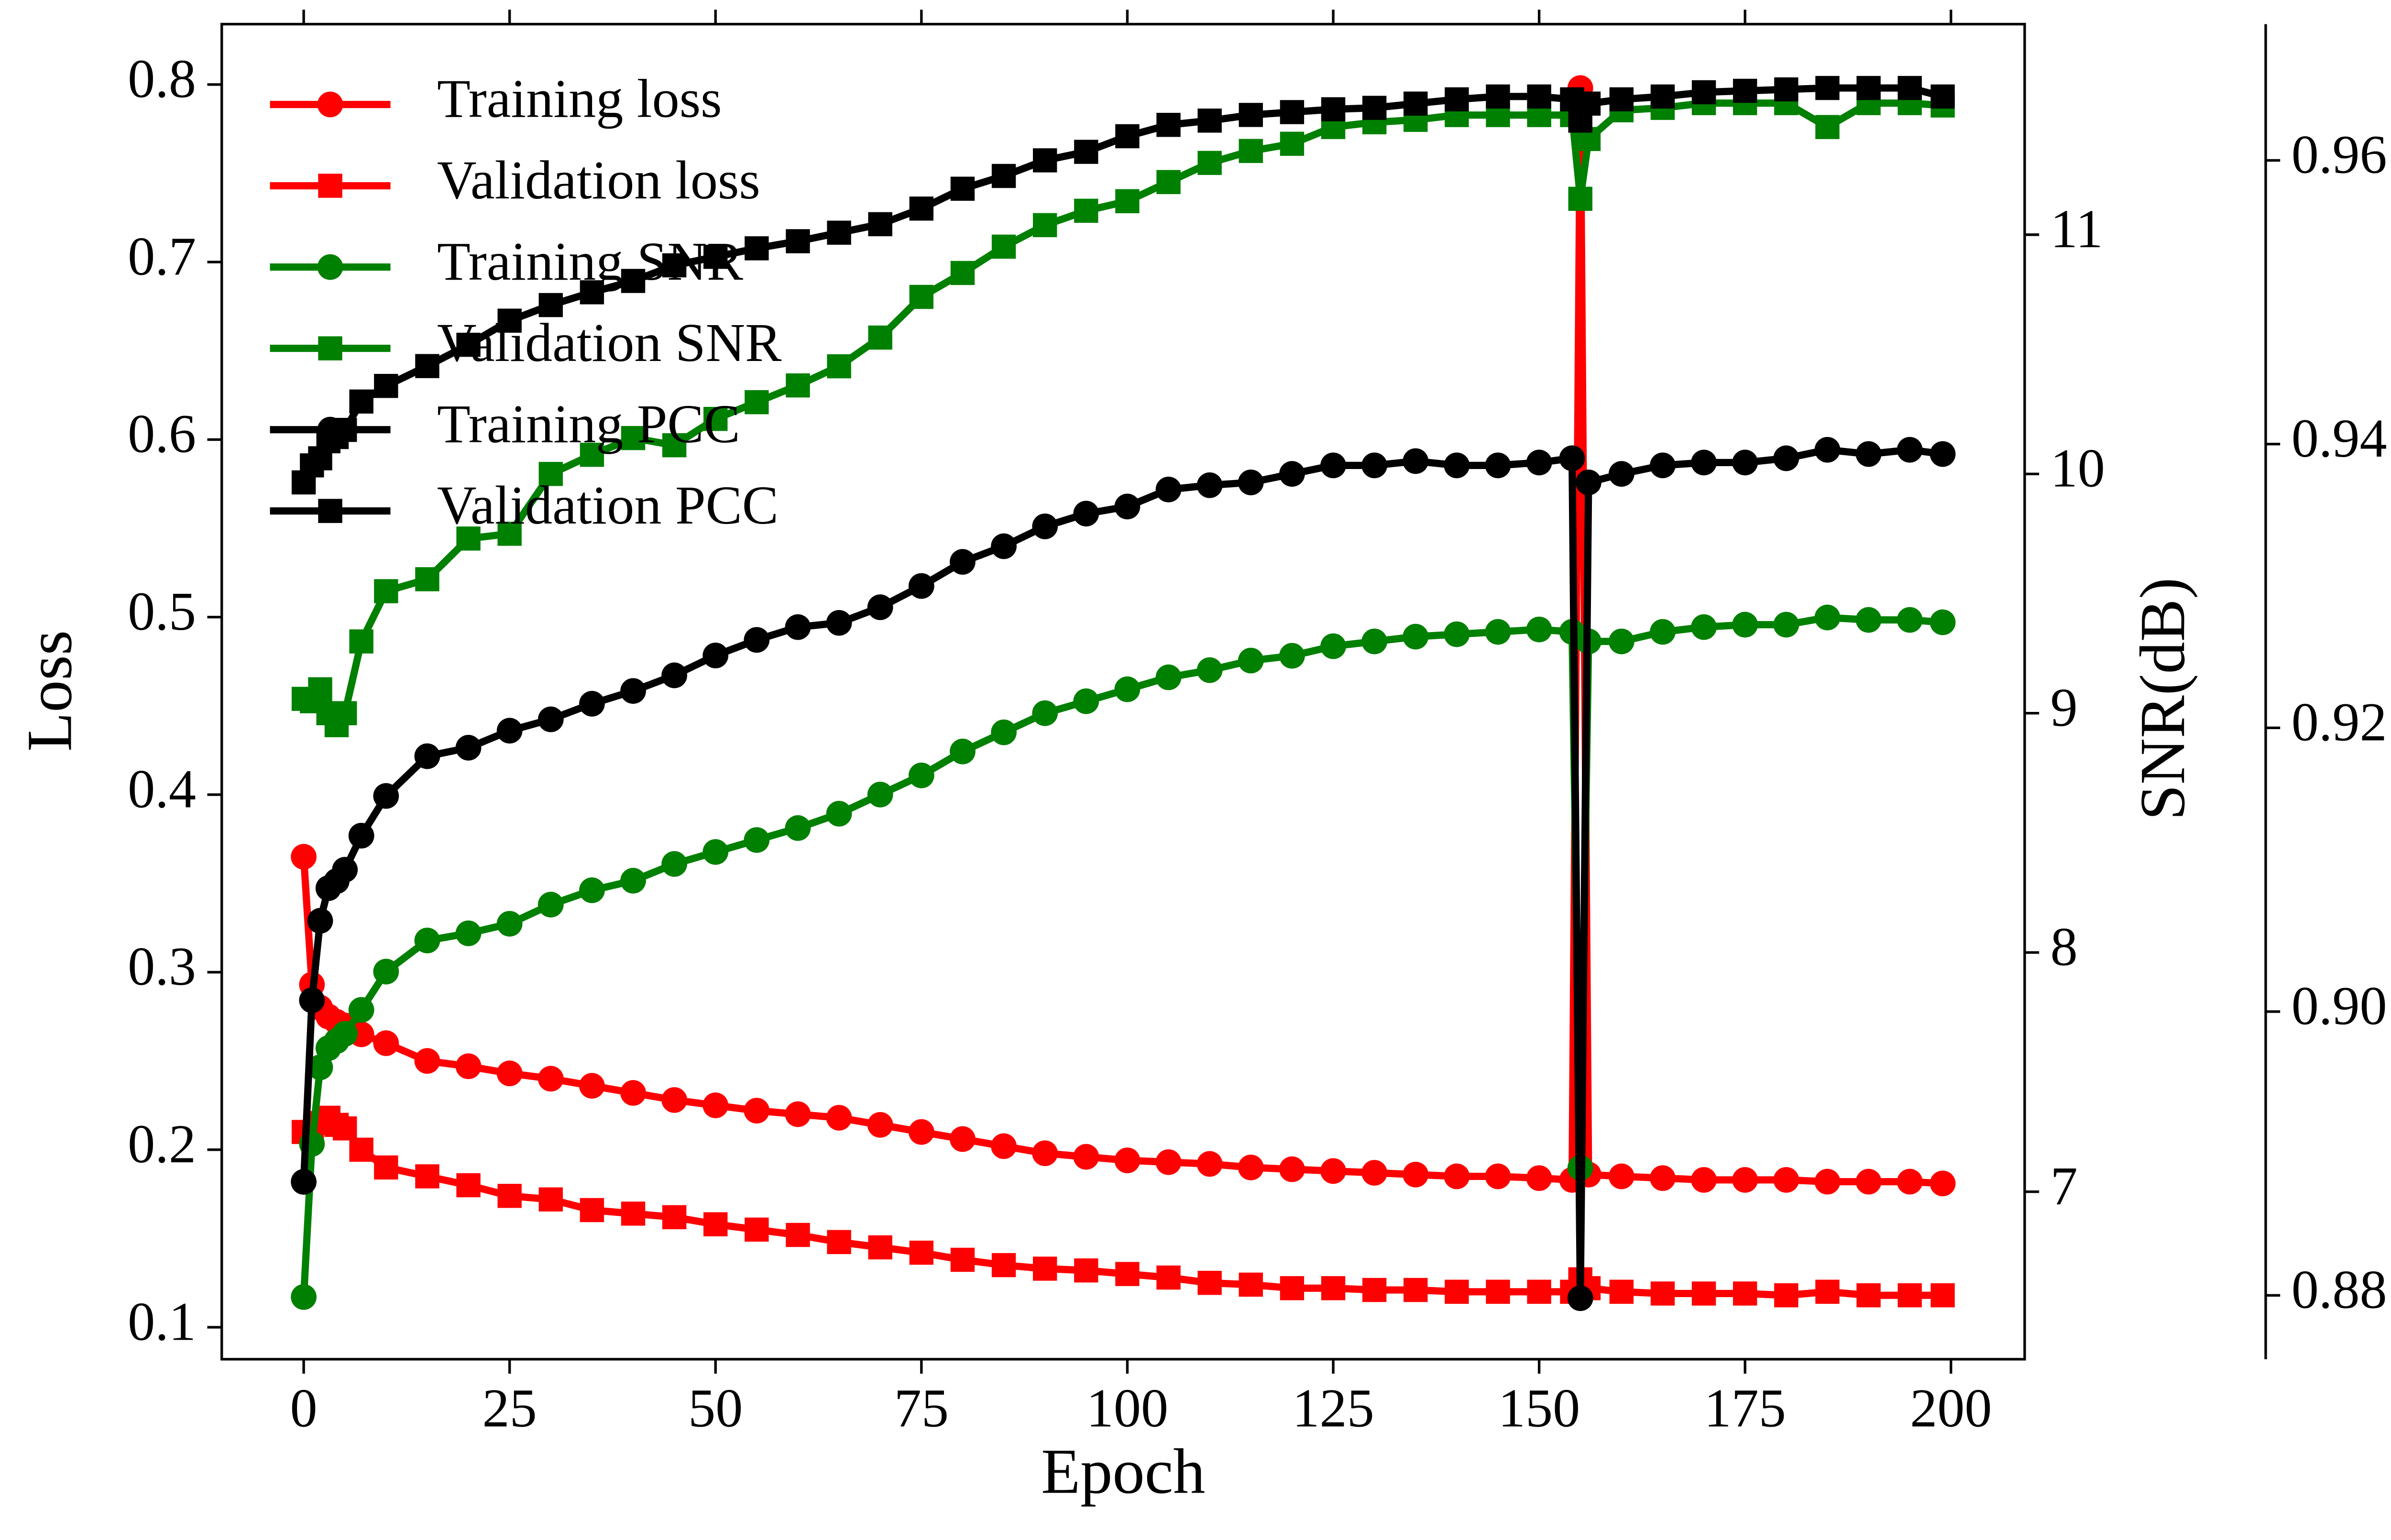 The image size is (2391, 1540). What do you see at coordinates (921, 1407) in the screenshot?
I see `x-tick-label: 75` at bounding box center [921, 1407].